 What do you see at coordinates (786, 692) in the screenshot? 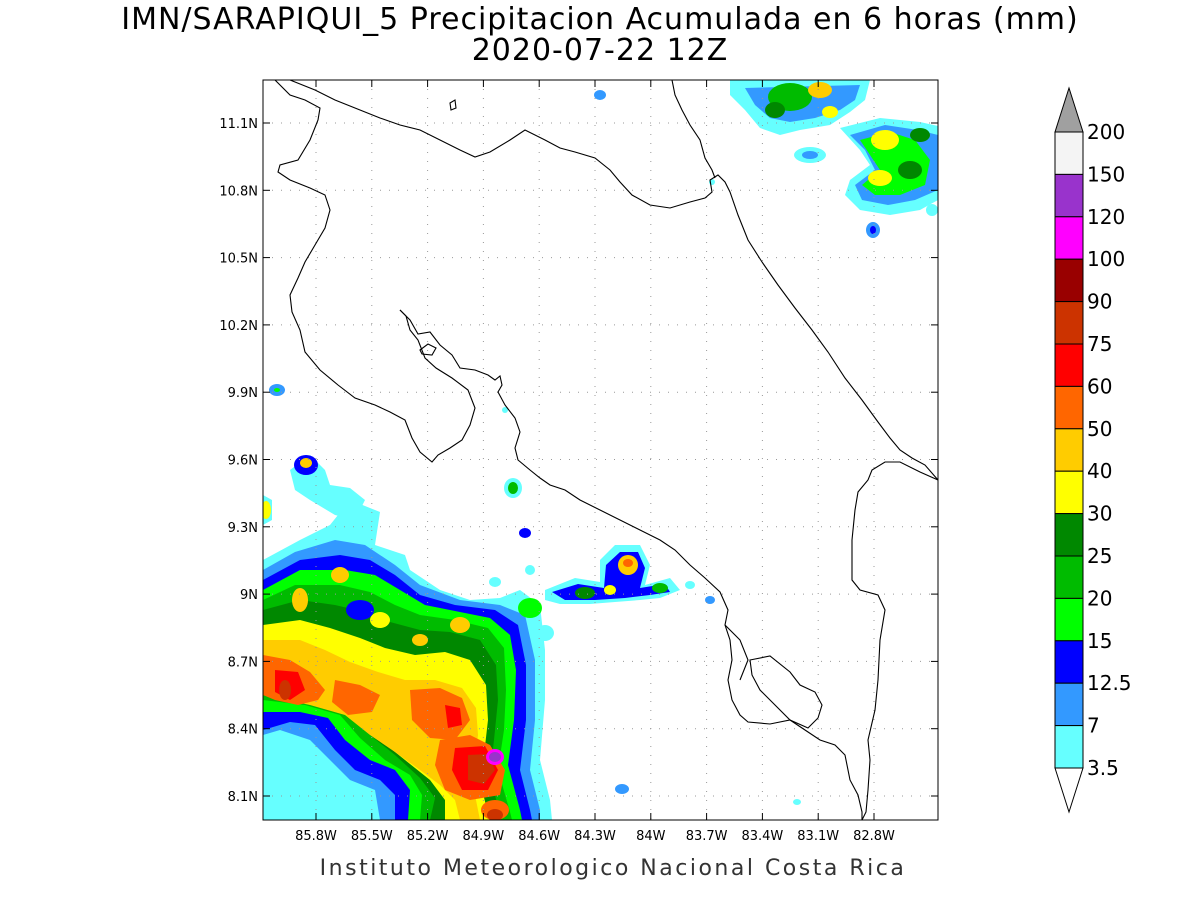
I see `peninsula` at bounding box center [786, 692].